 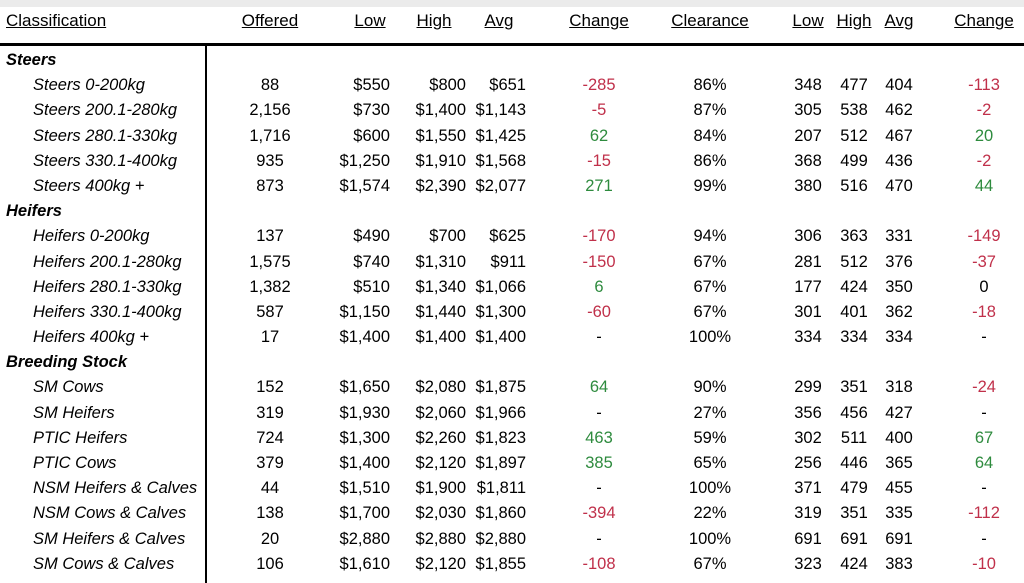 What do you see at coordinates (500, 563) in the screenshot?
I see `avg-price-cell: $1,855` at bounding box center [500, 563].